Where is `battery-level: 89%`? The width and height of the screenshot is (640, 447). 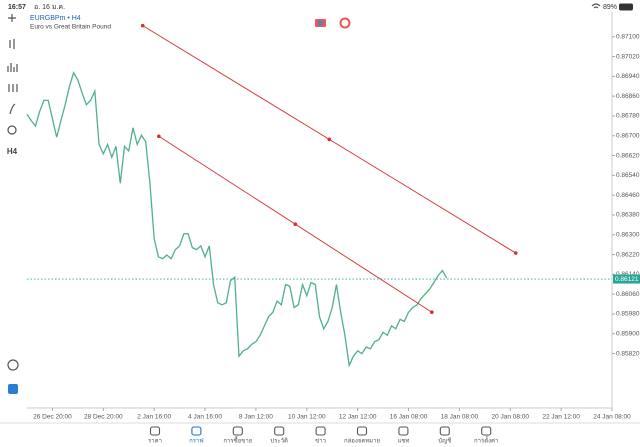 battery-level: 89% is located at coordinates (610, 7).